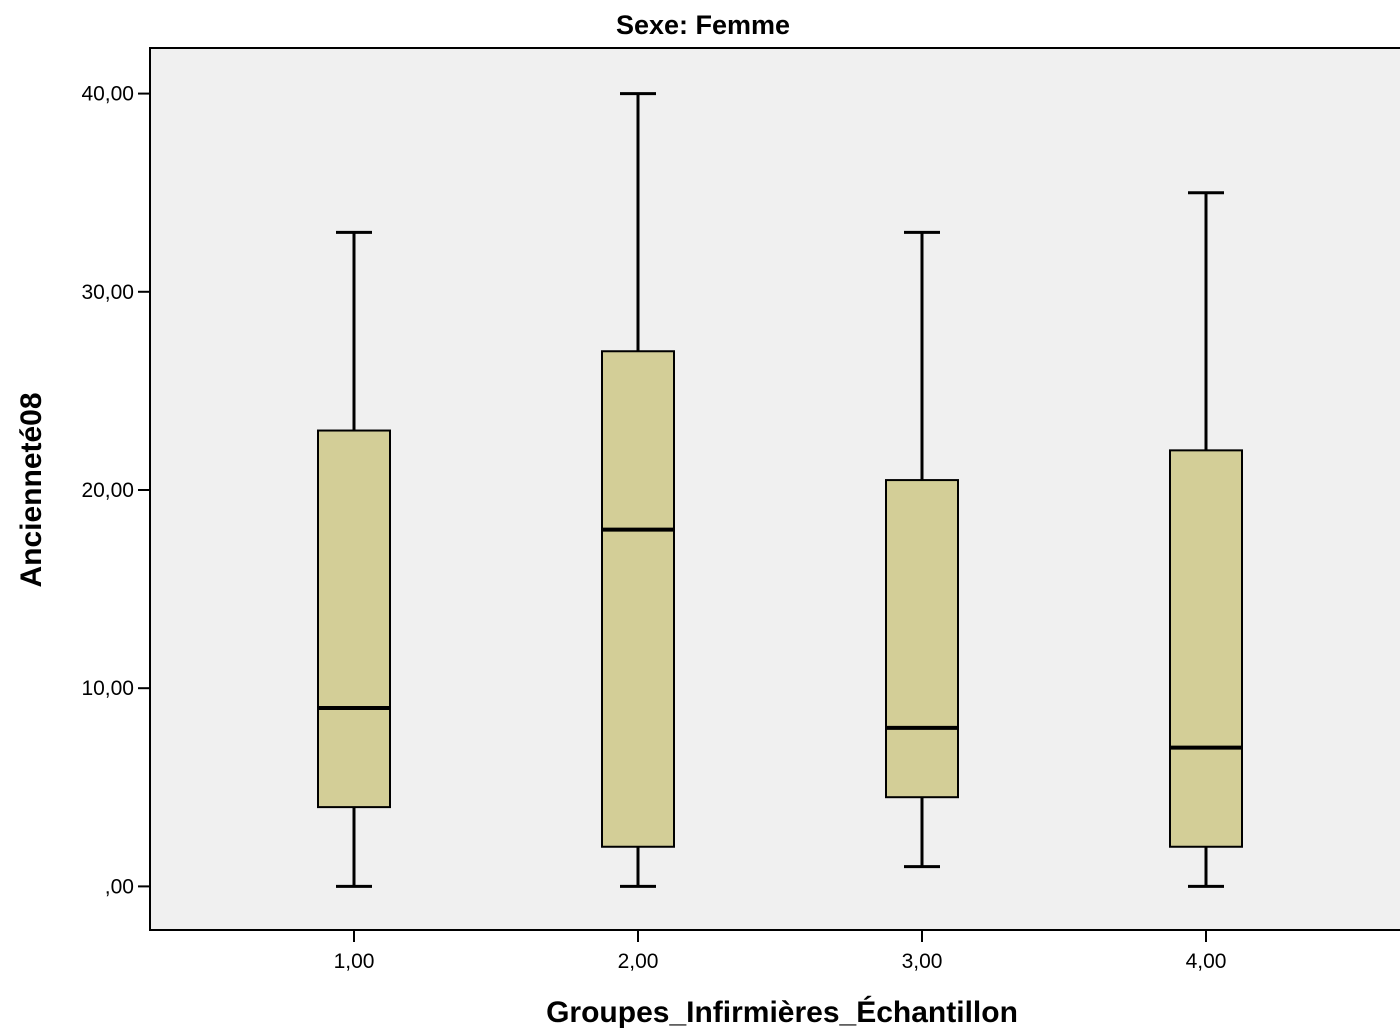 This screenshot has width=1400, height=1036. I want to click on chart-title: Sexe: Femme, so click(703, 25).